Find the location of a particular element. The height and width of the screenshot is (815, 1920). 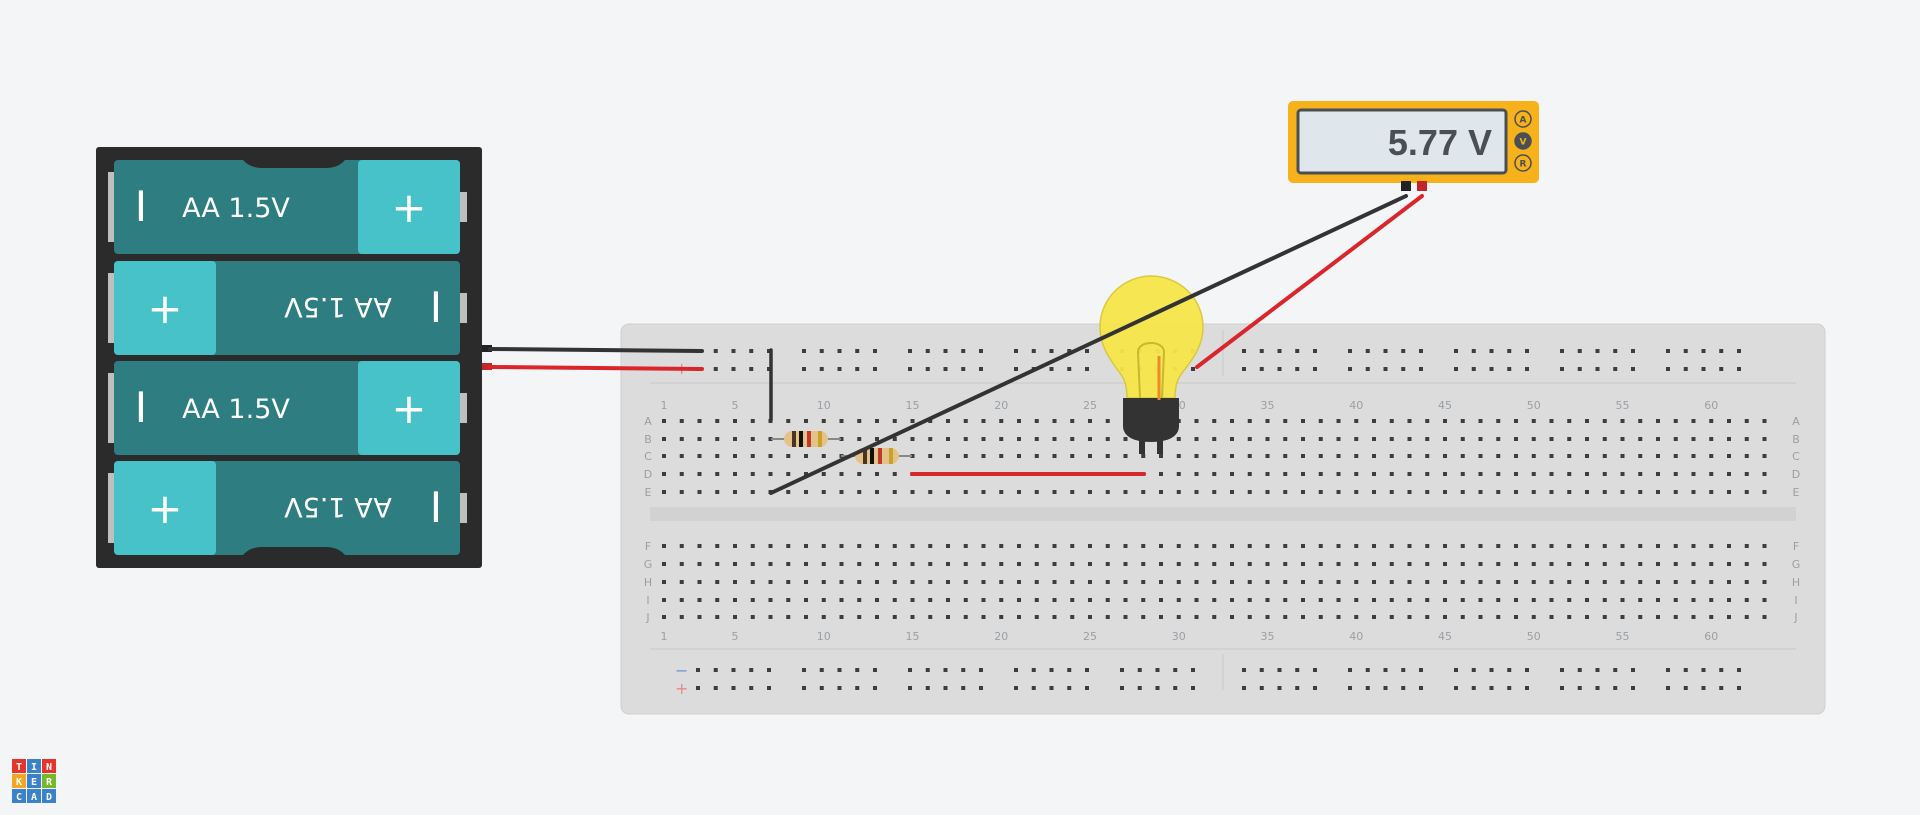

logo-letter-tile: D is located at coordinates (49, 796).